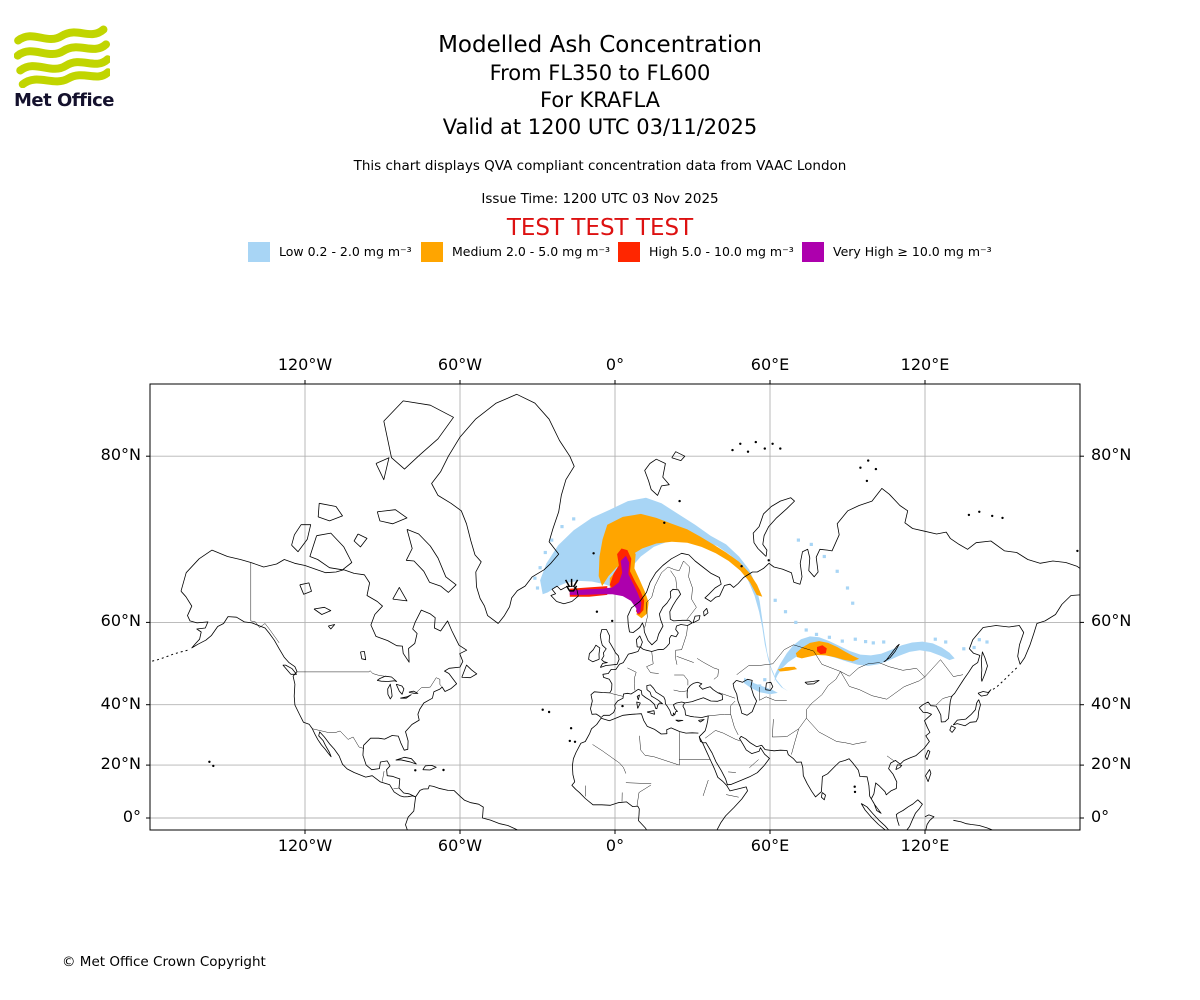 This screenshot has width=1200, height=1000. I want to click on legend-label-high: High 5.0 - 10.0 mg m⁻³, so click(721, 251).